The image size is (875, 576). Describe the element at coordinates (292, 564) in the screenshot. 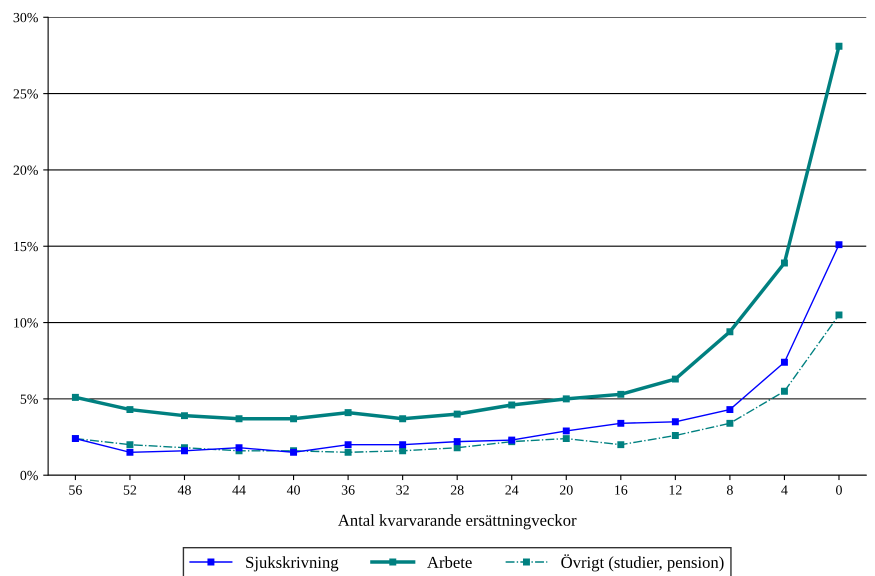

I see `legend-label: Sjukskrivning` at that location.